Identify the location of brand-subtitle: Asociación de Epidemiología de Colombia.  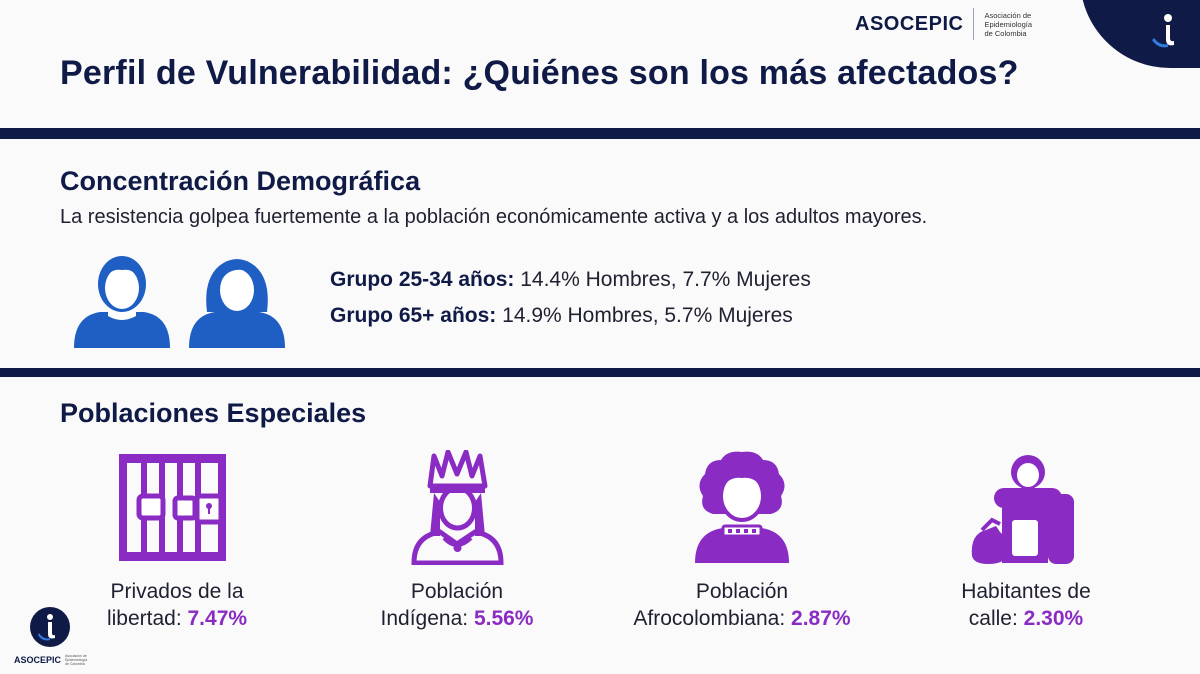
(1019, 24).